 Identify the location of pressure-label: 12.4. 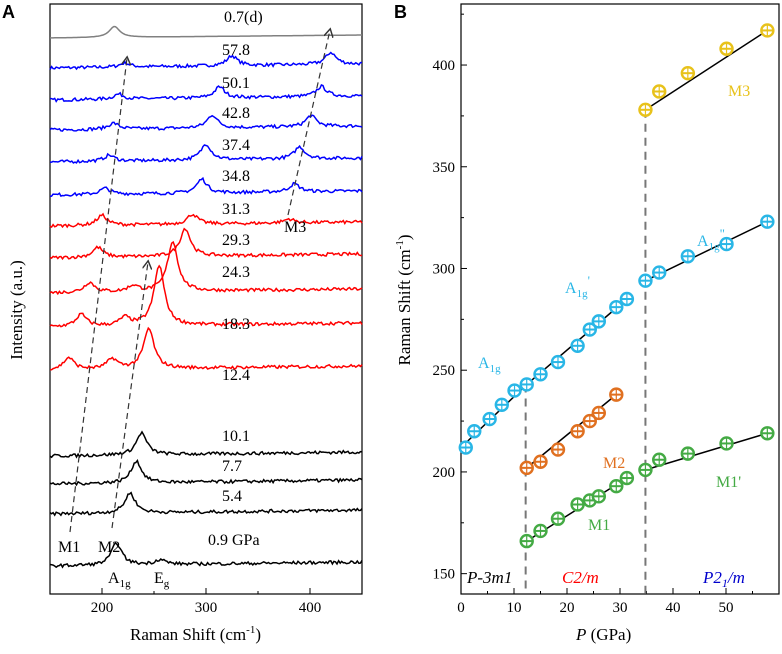
(236, 375).